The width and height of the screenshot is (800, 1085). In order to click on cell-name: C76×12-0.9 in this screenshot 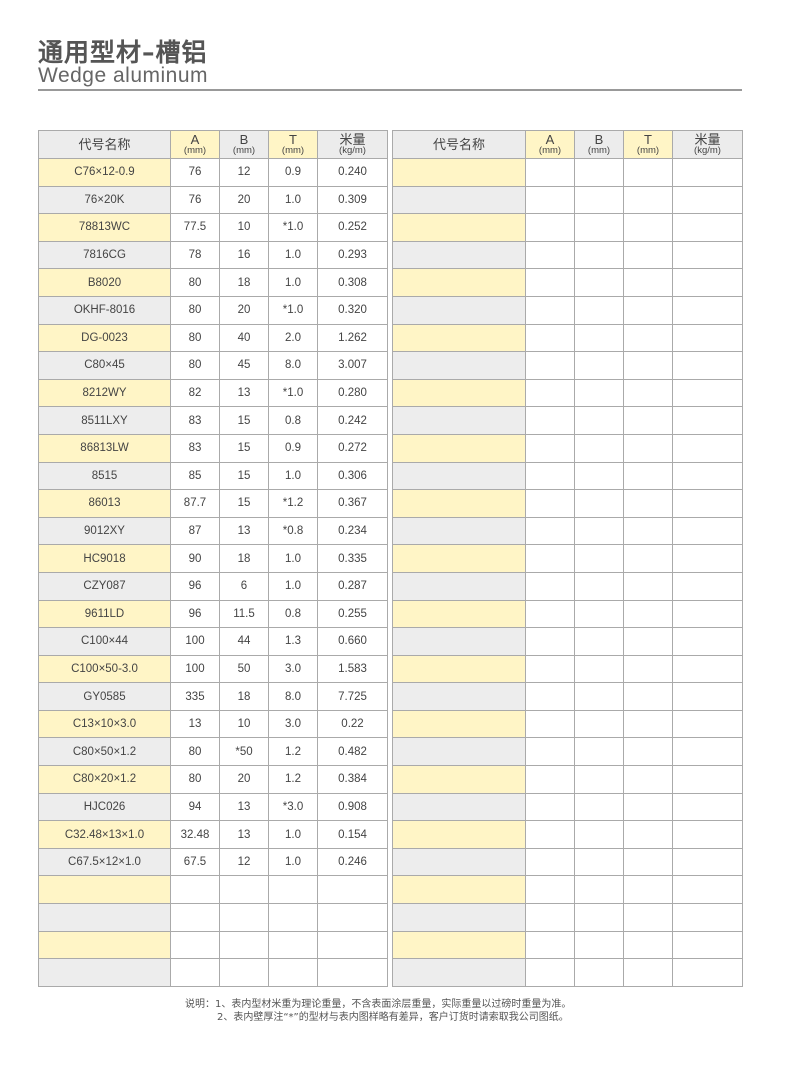, I will do `click(104, 172)`.